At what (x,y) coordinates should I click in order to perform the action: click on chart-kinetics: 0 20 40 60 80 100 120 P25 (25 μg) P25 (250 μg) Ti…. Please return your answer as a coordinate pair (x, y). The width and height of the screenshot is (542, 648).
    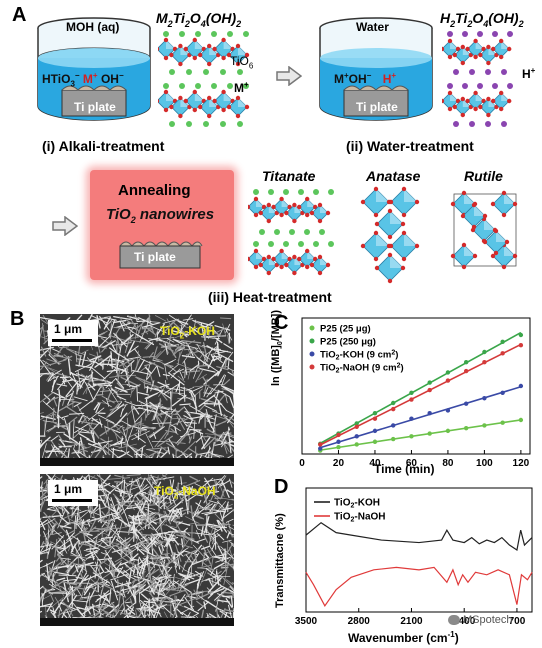
    Looking at the image, I should click on (415, 393).